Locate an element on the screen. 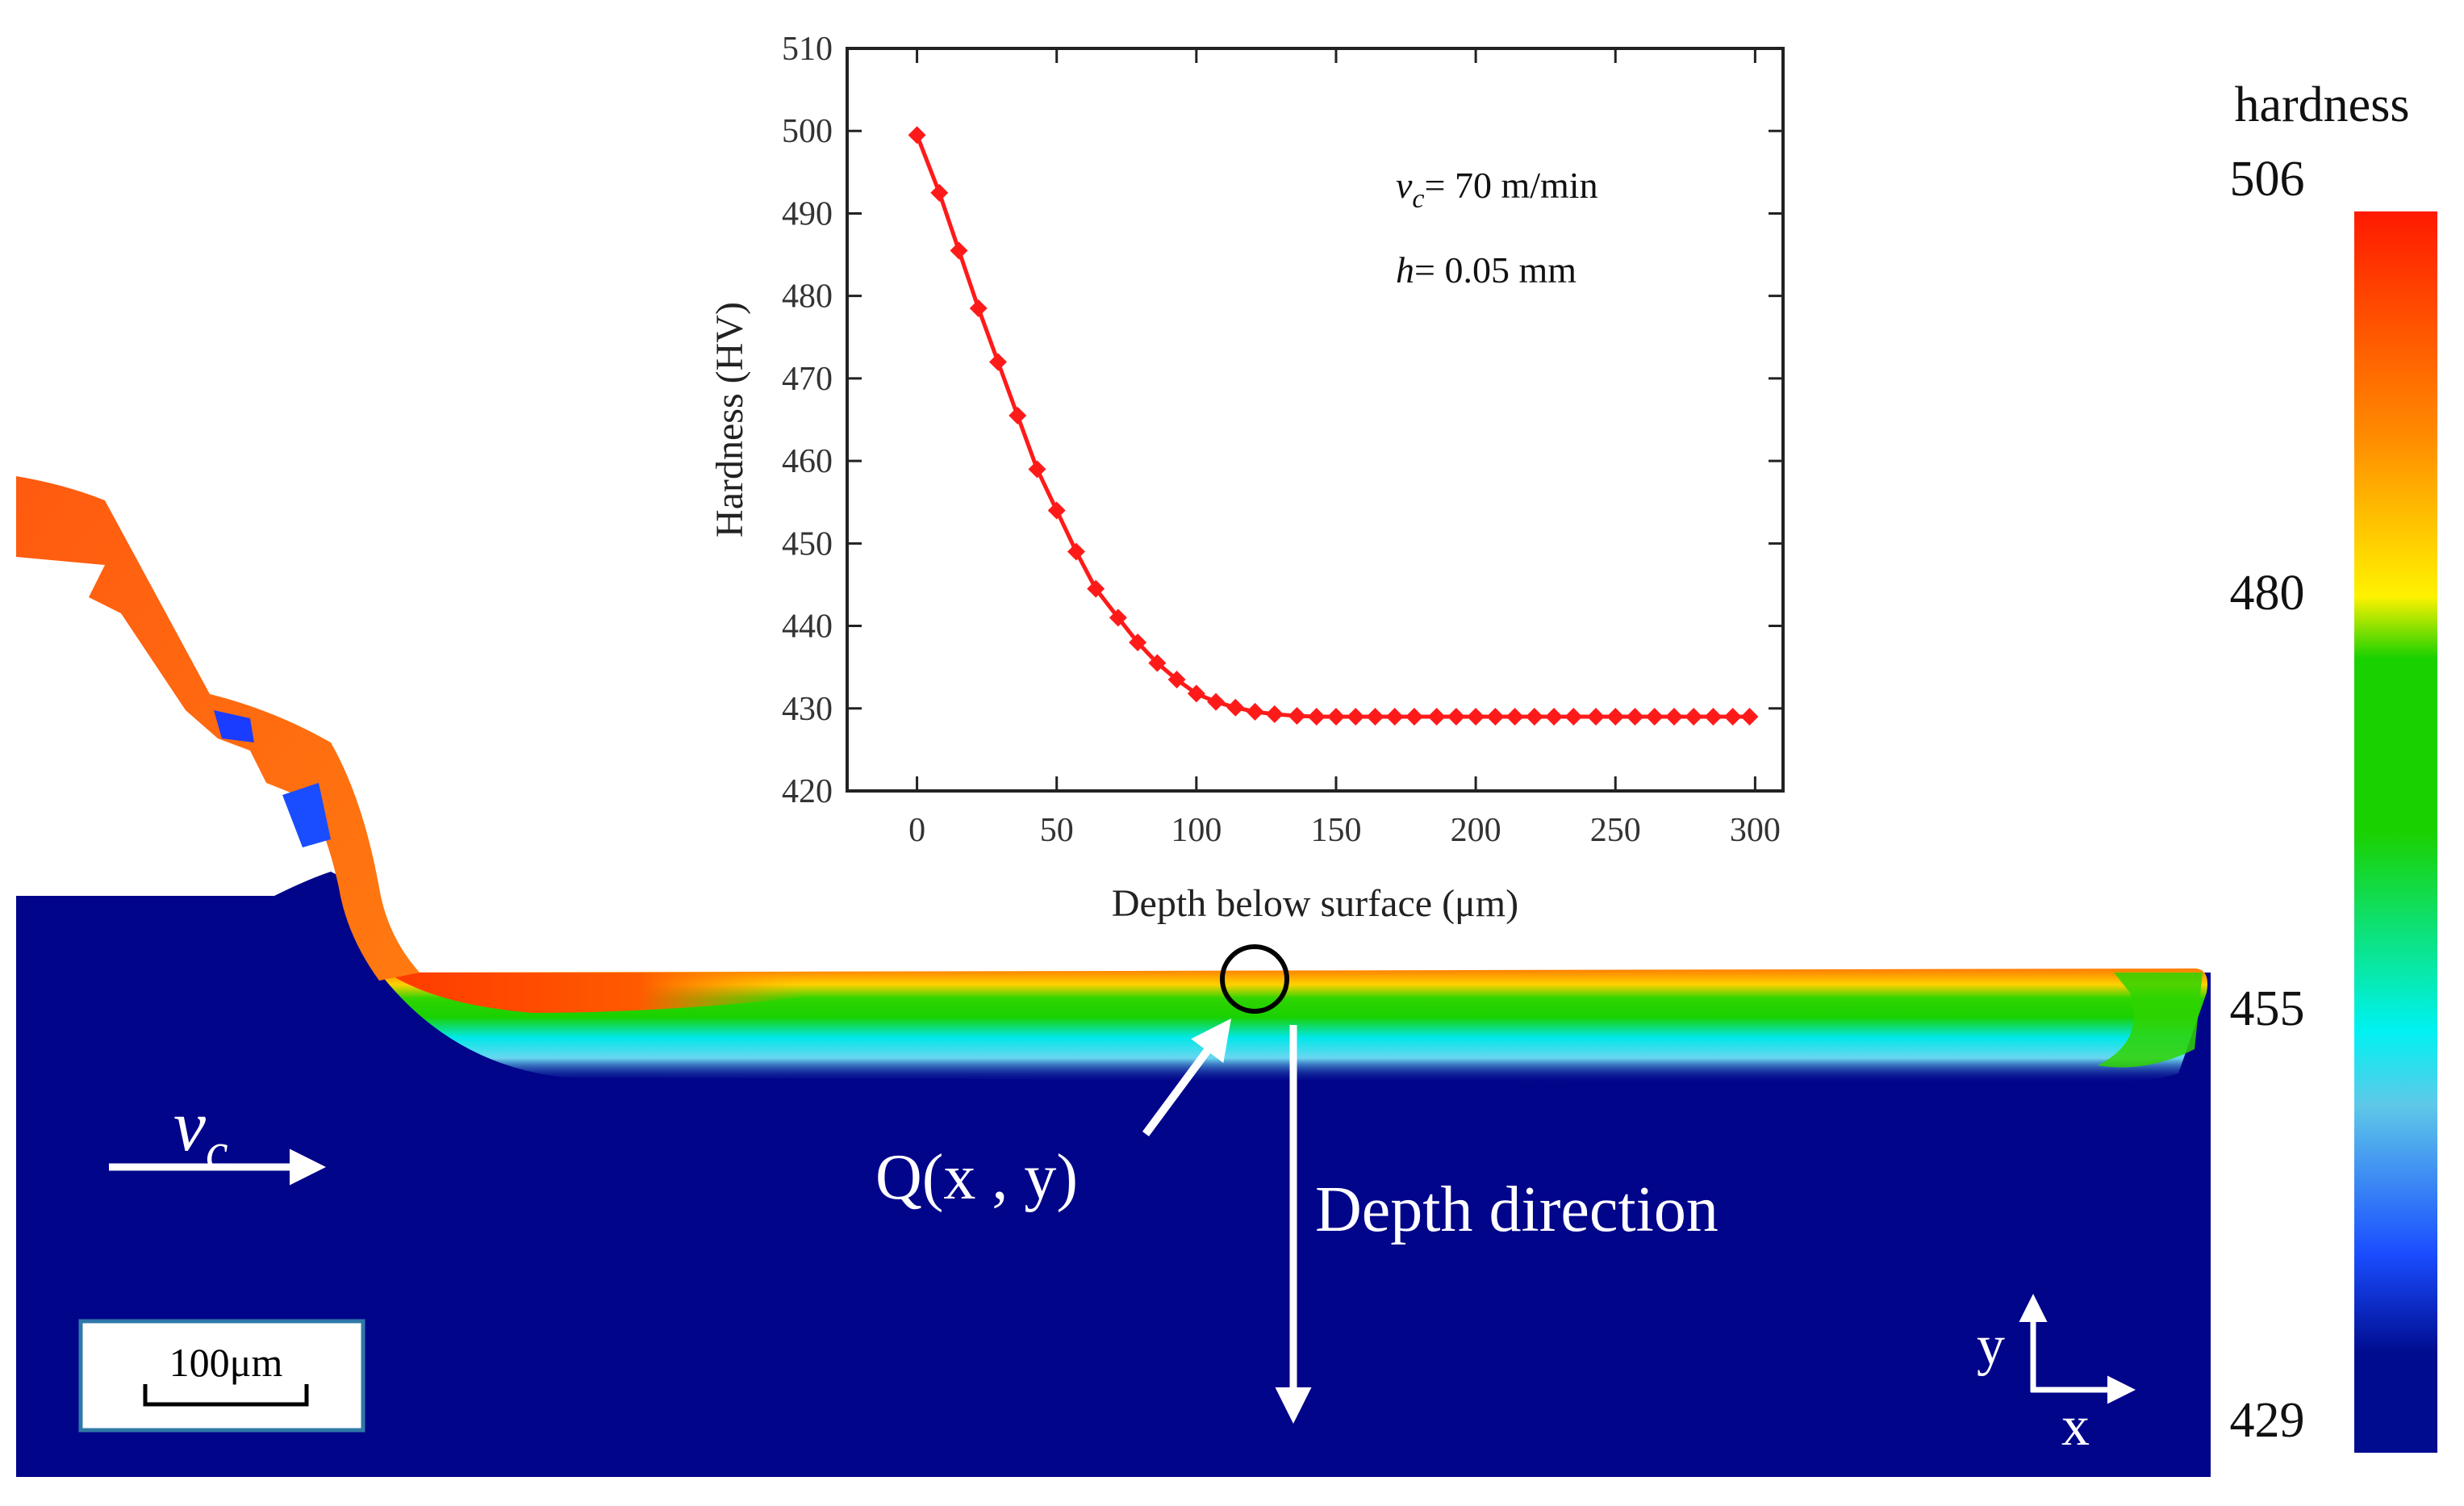 The width and height of the screenshot is (2464, 1506). y-tick-label-0: 420 is located at coordinates (808, 792).